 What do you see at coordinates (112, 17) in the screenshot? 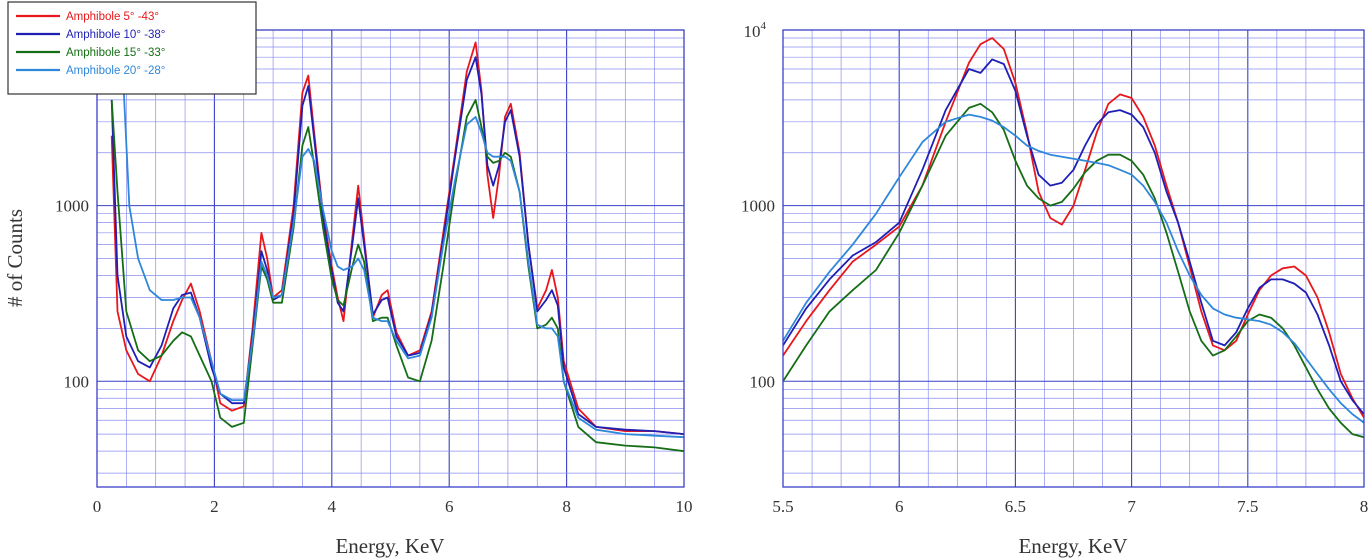
I see `legend-label: Amphibole 5° -43°` at bounding box center [112, 17].